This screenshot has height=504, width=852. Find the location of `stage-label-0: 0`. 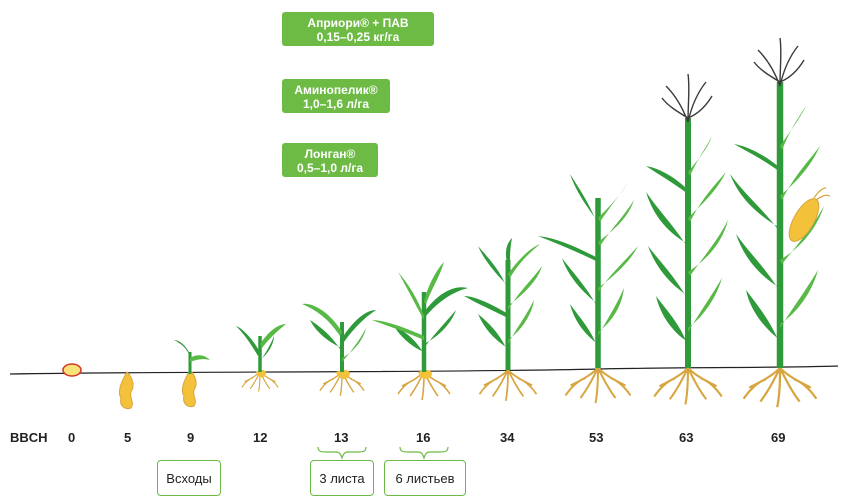

stage-label-0: 0 is located at coordinates (72, 437).